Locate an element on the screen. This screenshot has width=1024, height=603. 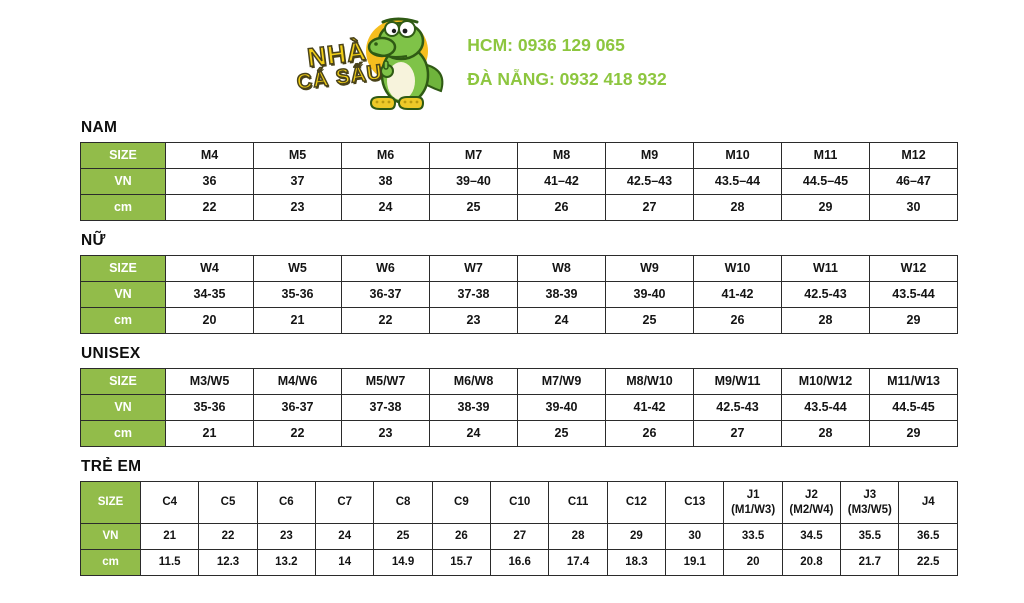
table-cell: 21 is located at coordinates (297, 320).